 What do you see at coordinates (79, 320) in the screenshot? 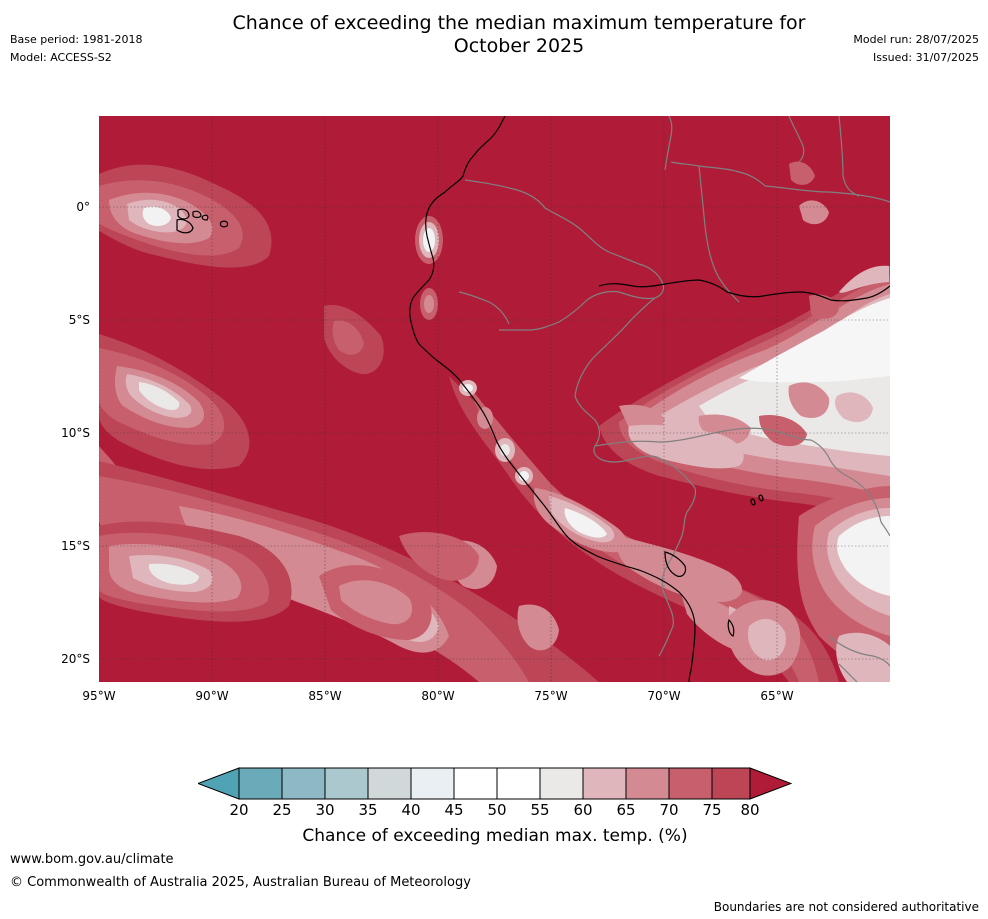
I see `lat-label-5s: 5°S` at bounding box center [79, 320].